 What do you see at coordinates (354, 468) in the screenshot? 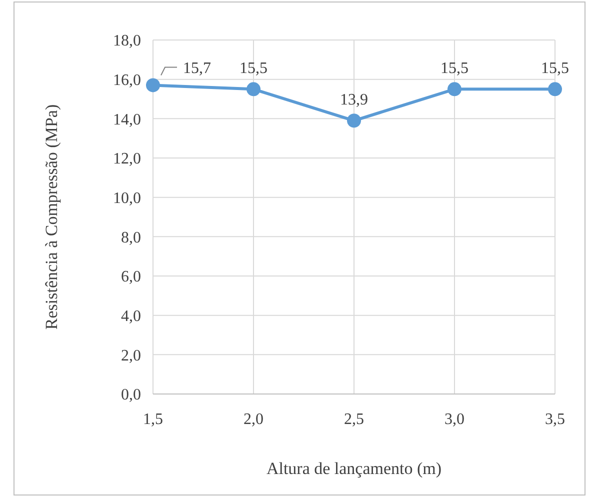
I see `x-axis-title: Altura de lançamento (m)` at bounding box center [354, 468].